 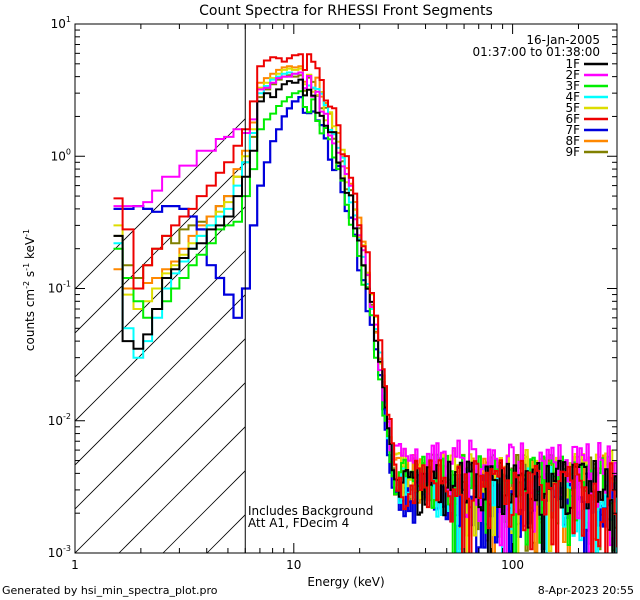 I want to click on x-tick-label: 100, so click(x=512, y=565).